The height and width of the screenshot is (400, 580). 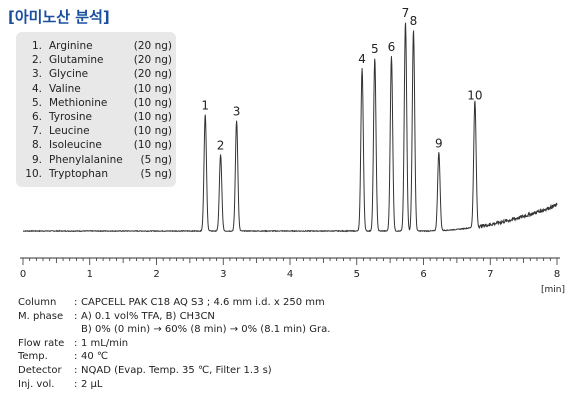 What do you see at coordinates (553, 290) in the screenshot?
I see `x-axis-label: [min]` at bounding box center [553, 290].